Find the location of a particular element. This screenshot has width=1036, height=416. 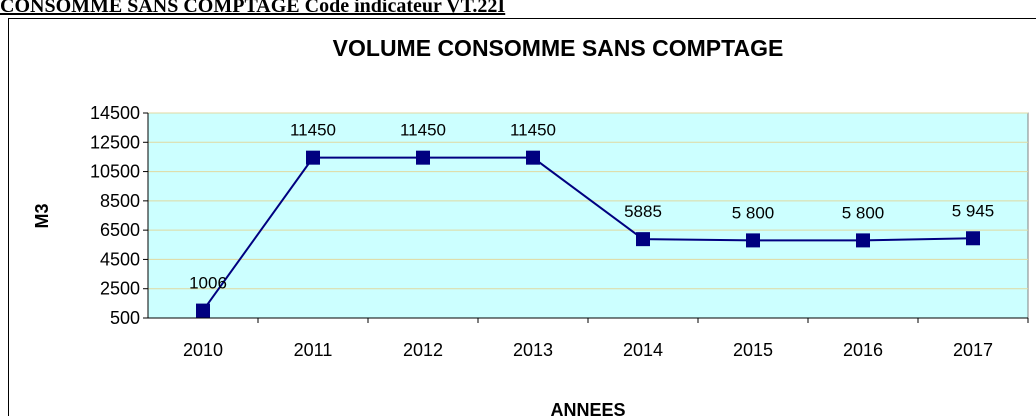

y-tick-label: 500 is located at coordinates (125, 318).